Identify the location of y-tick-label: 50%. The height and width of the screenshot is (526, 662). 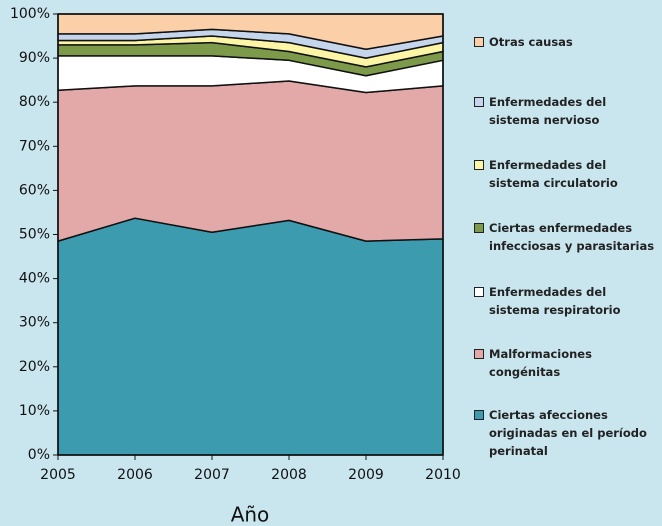
(34, 235).